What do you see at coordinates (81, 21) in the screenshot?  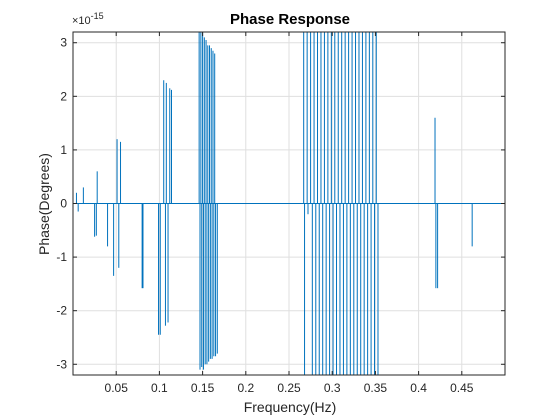 I see `exponent-base: ×10` at bounding box center [81, 21].